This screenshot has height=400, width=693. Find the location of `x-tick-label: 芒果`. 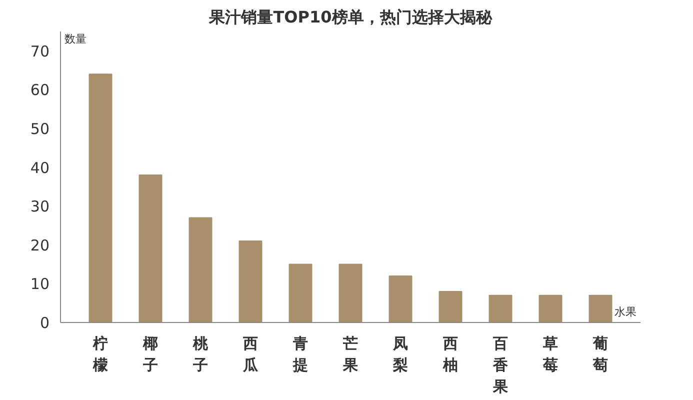

x-tick-label: 芒果 is located at coordinates (350, 354).